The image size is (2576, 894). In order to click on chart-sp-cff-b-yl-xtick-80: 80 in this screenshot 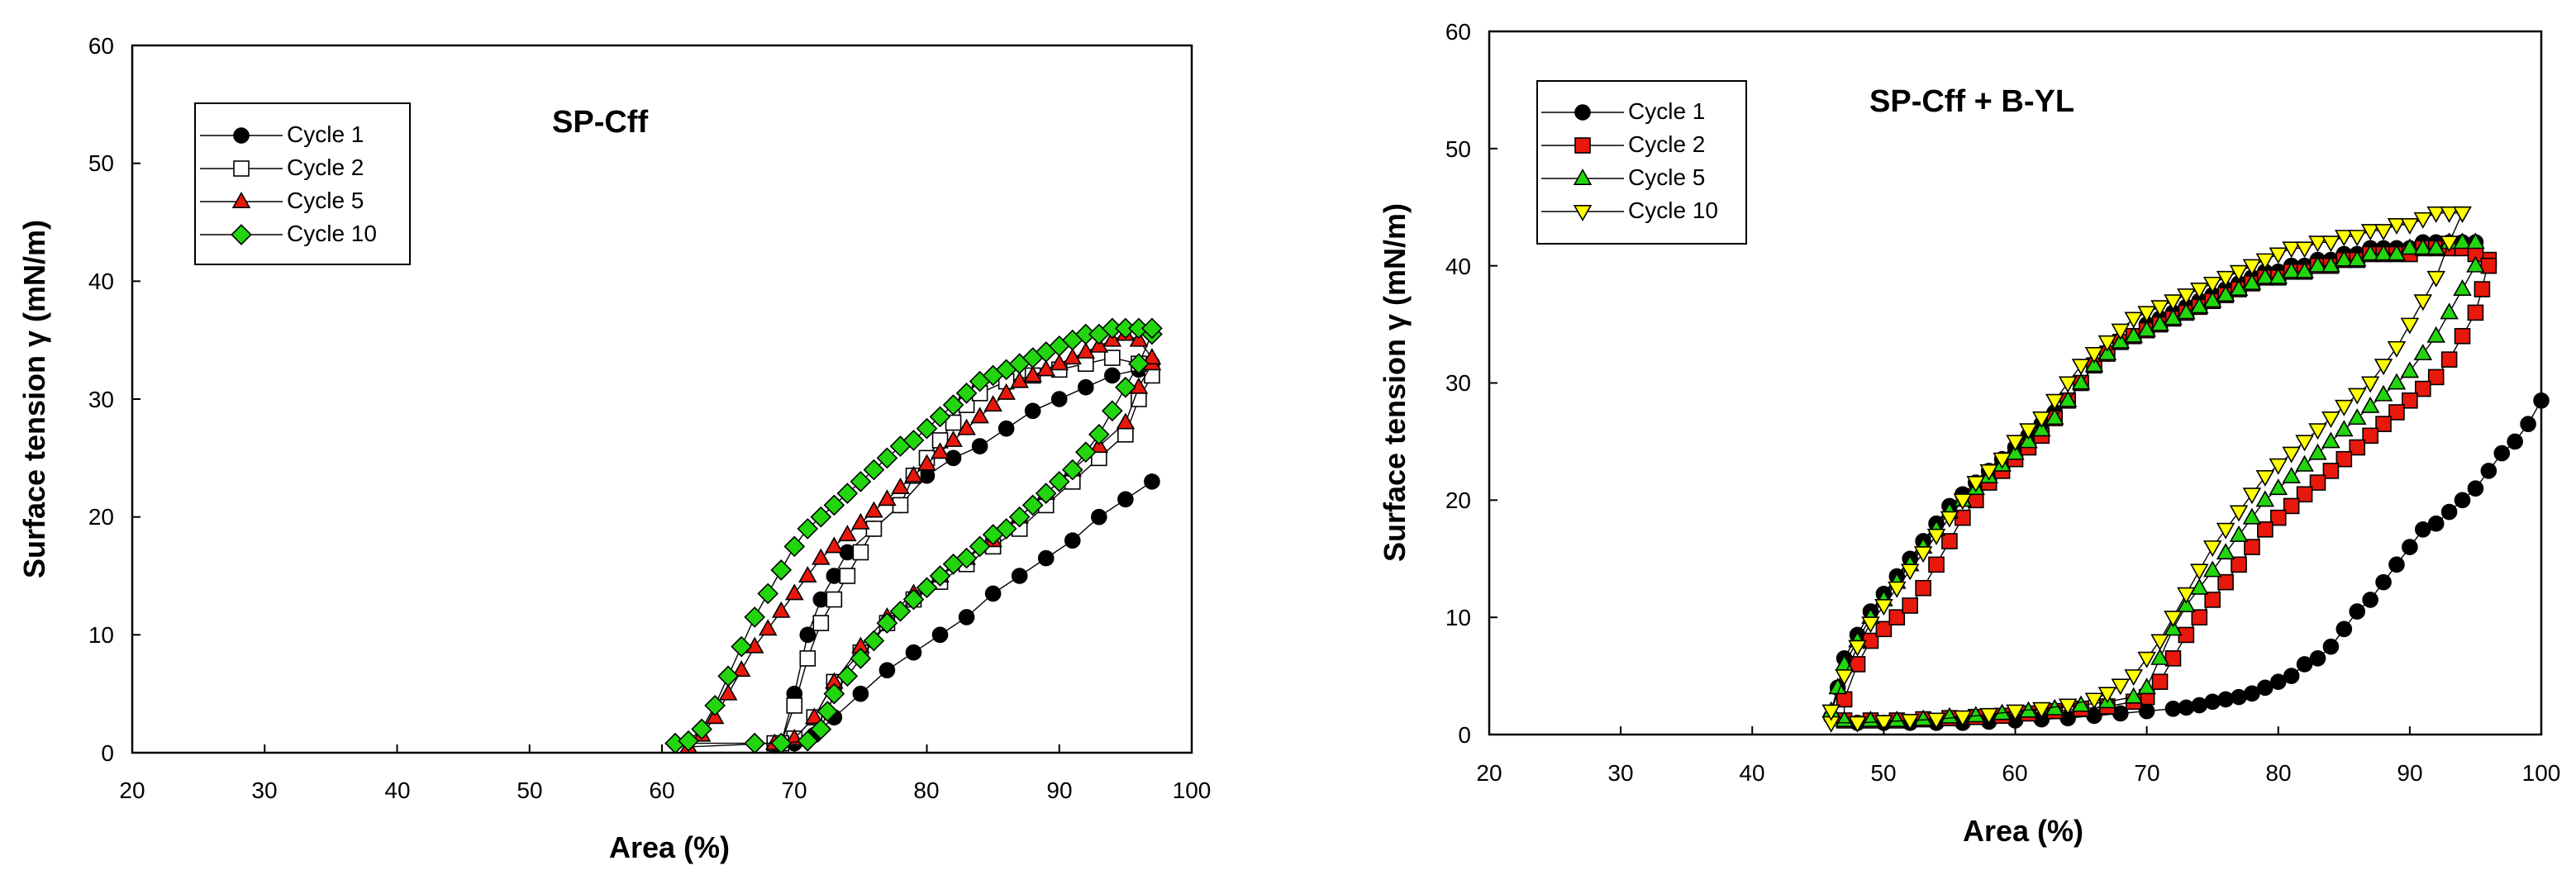, I will do `click(2278, 773)`.